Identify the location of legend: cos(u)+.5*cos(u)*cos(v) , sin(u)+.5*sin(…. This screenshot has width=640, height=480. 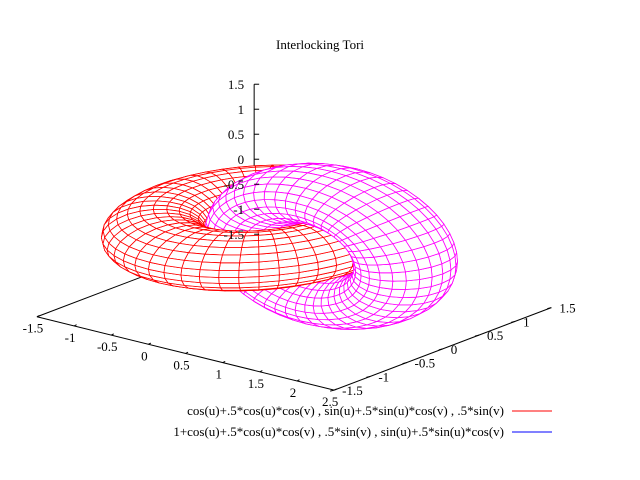
(362, 421).